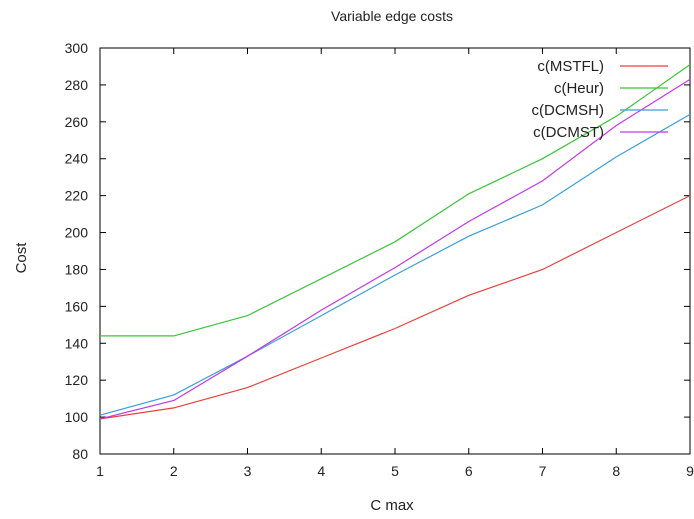  I want to click on y-tick-label: 300, so click(77, 48).